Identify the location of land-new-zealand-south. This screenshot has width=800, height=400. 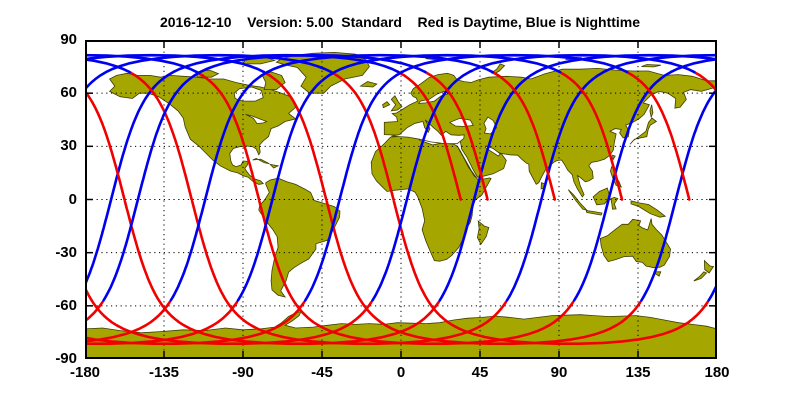
(700, 276).